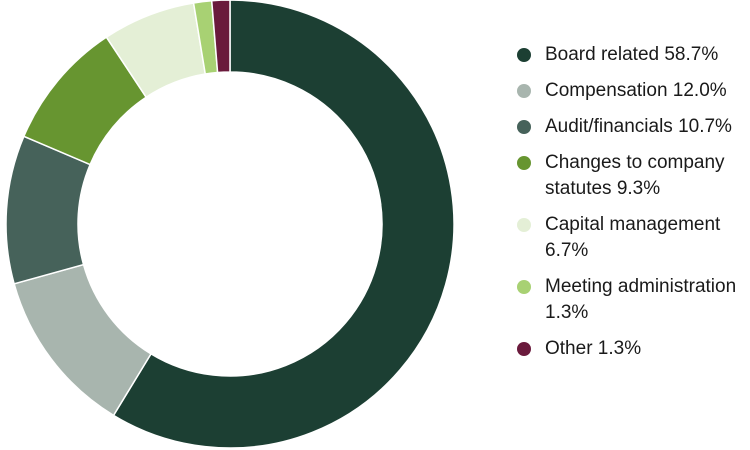  I want to click on legend-item-6: Other 1.3%, so click(631, 349).